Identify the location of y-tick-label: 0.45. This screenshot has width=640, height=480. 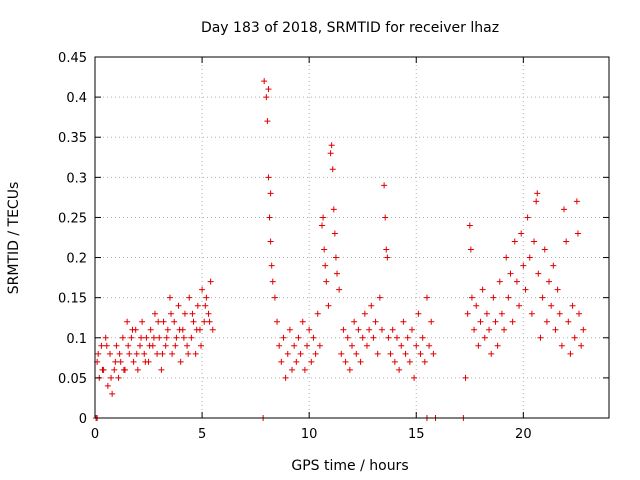
(72, 58).